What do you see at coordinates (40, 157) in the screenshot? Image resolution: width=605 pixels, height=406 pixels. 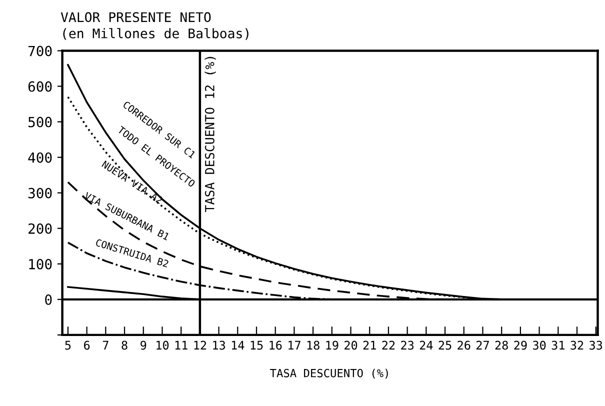 I see `y-tick-label: 400` at bounding box center [40, 157].